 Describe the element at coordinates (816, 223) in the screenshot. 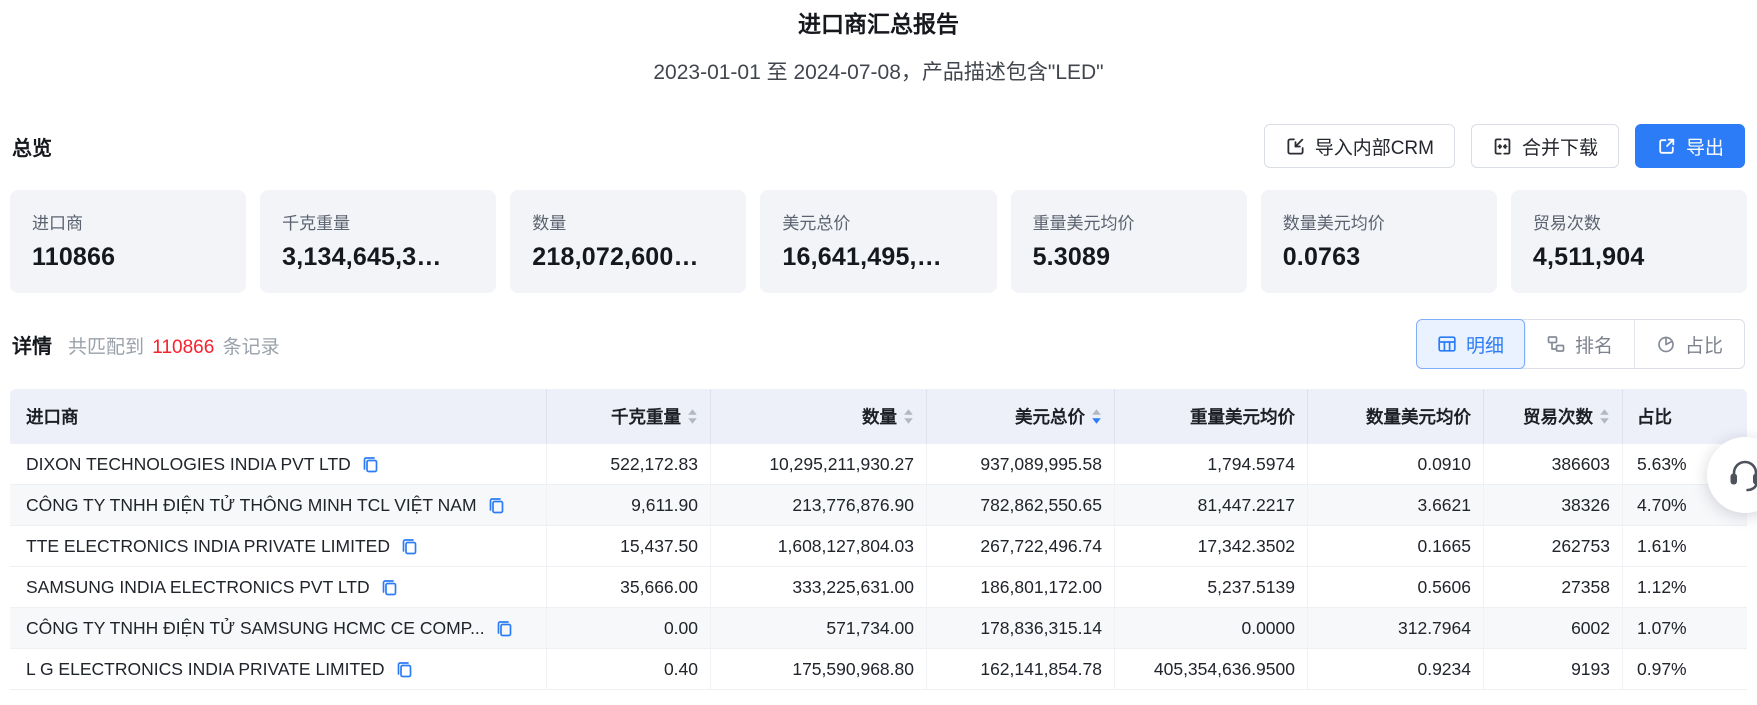

I see `stat-label: 美元总价` at that location.